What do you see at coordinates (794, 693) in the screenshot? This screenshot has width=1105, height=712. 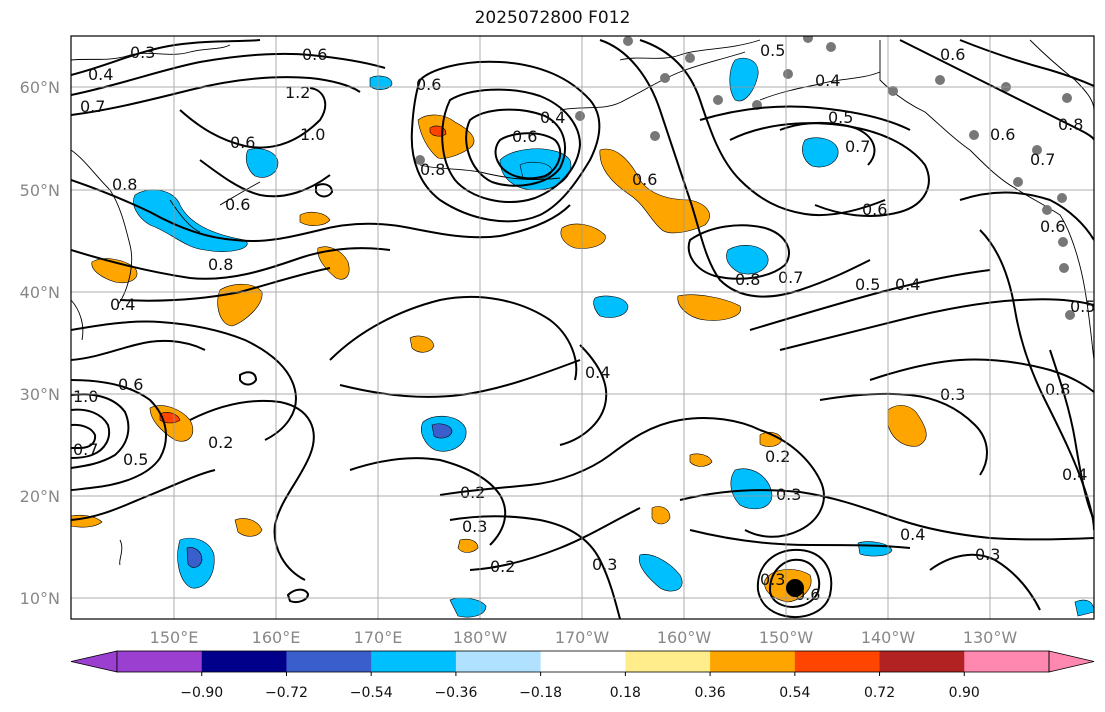 I see `colorbar-tick-label: 0.54` at bounding box center [794, 693].